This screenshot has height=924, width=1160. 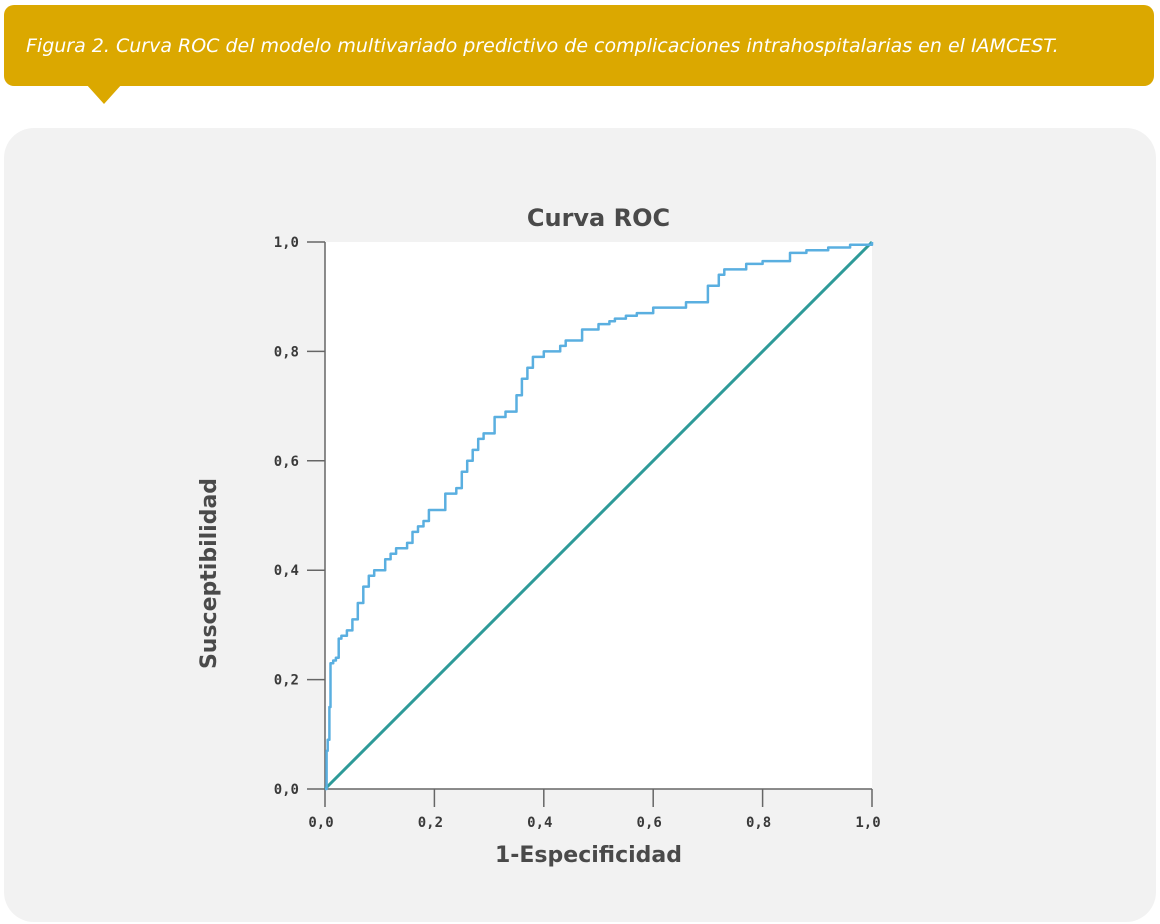 What do you see at coordinates (598, 218) in the screenshot?
I see `chart-title: Curva ROC` at bounding box center [598, 218].